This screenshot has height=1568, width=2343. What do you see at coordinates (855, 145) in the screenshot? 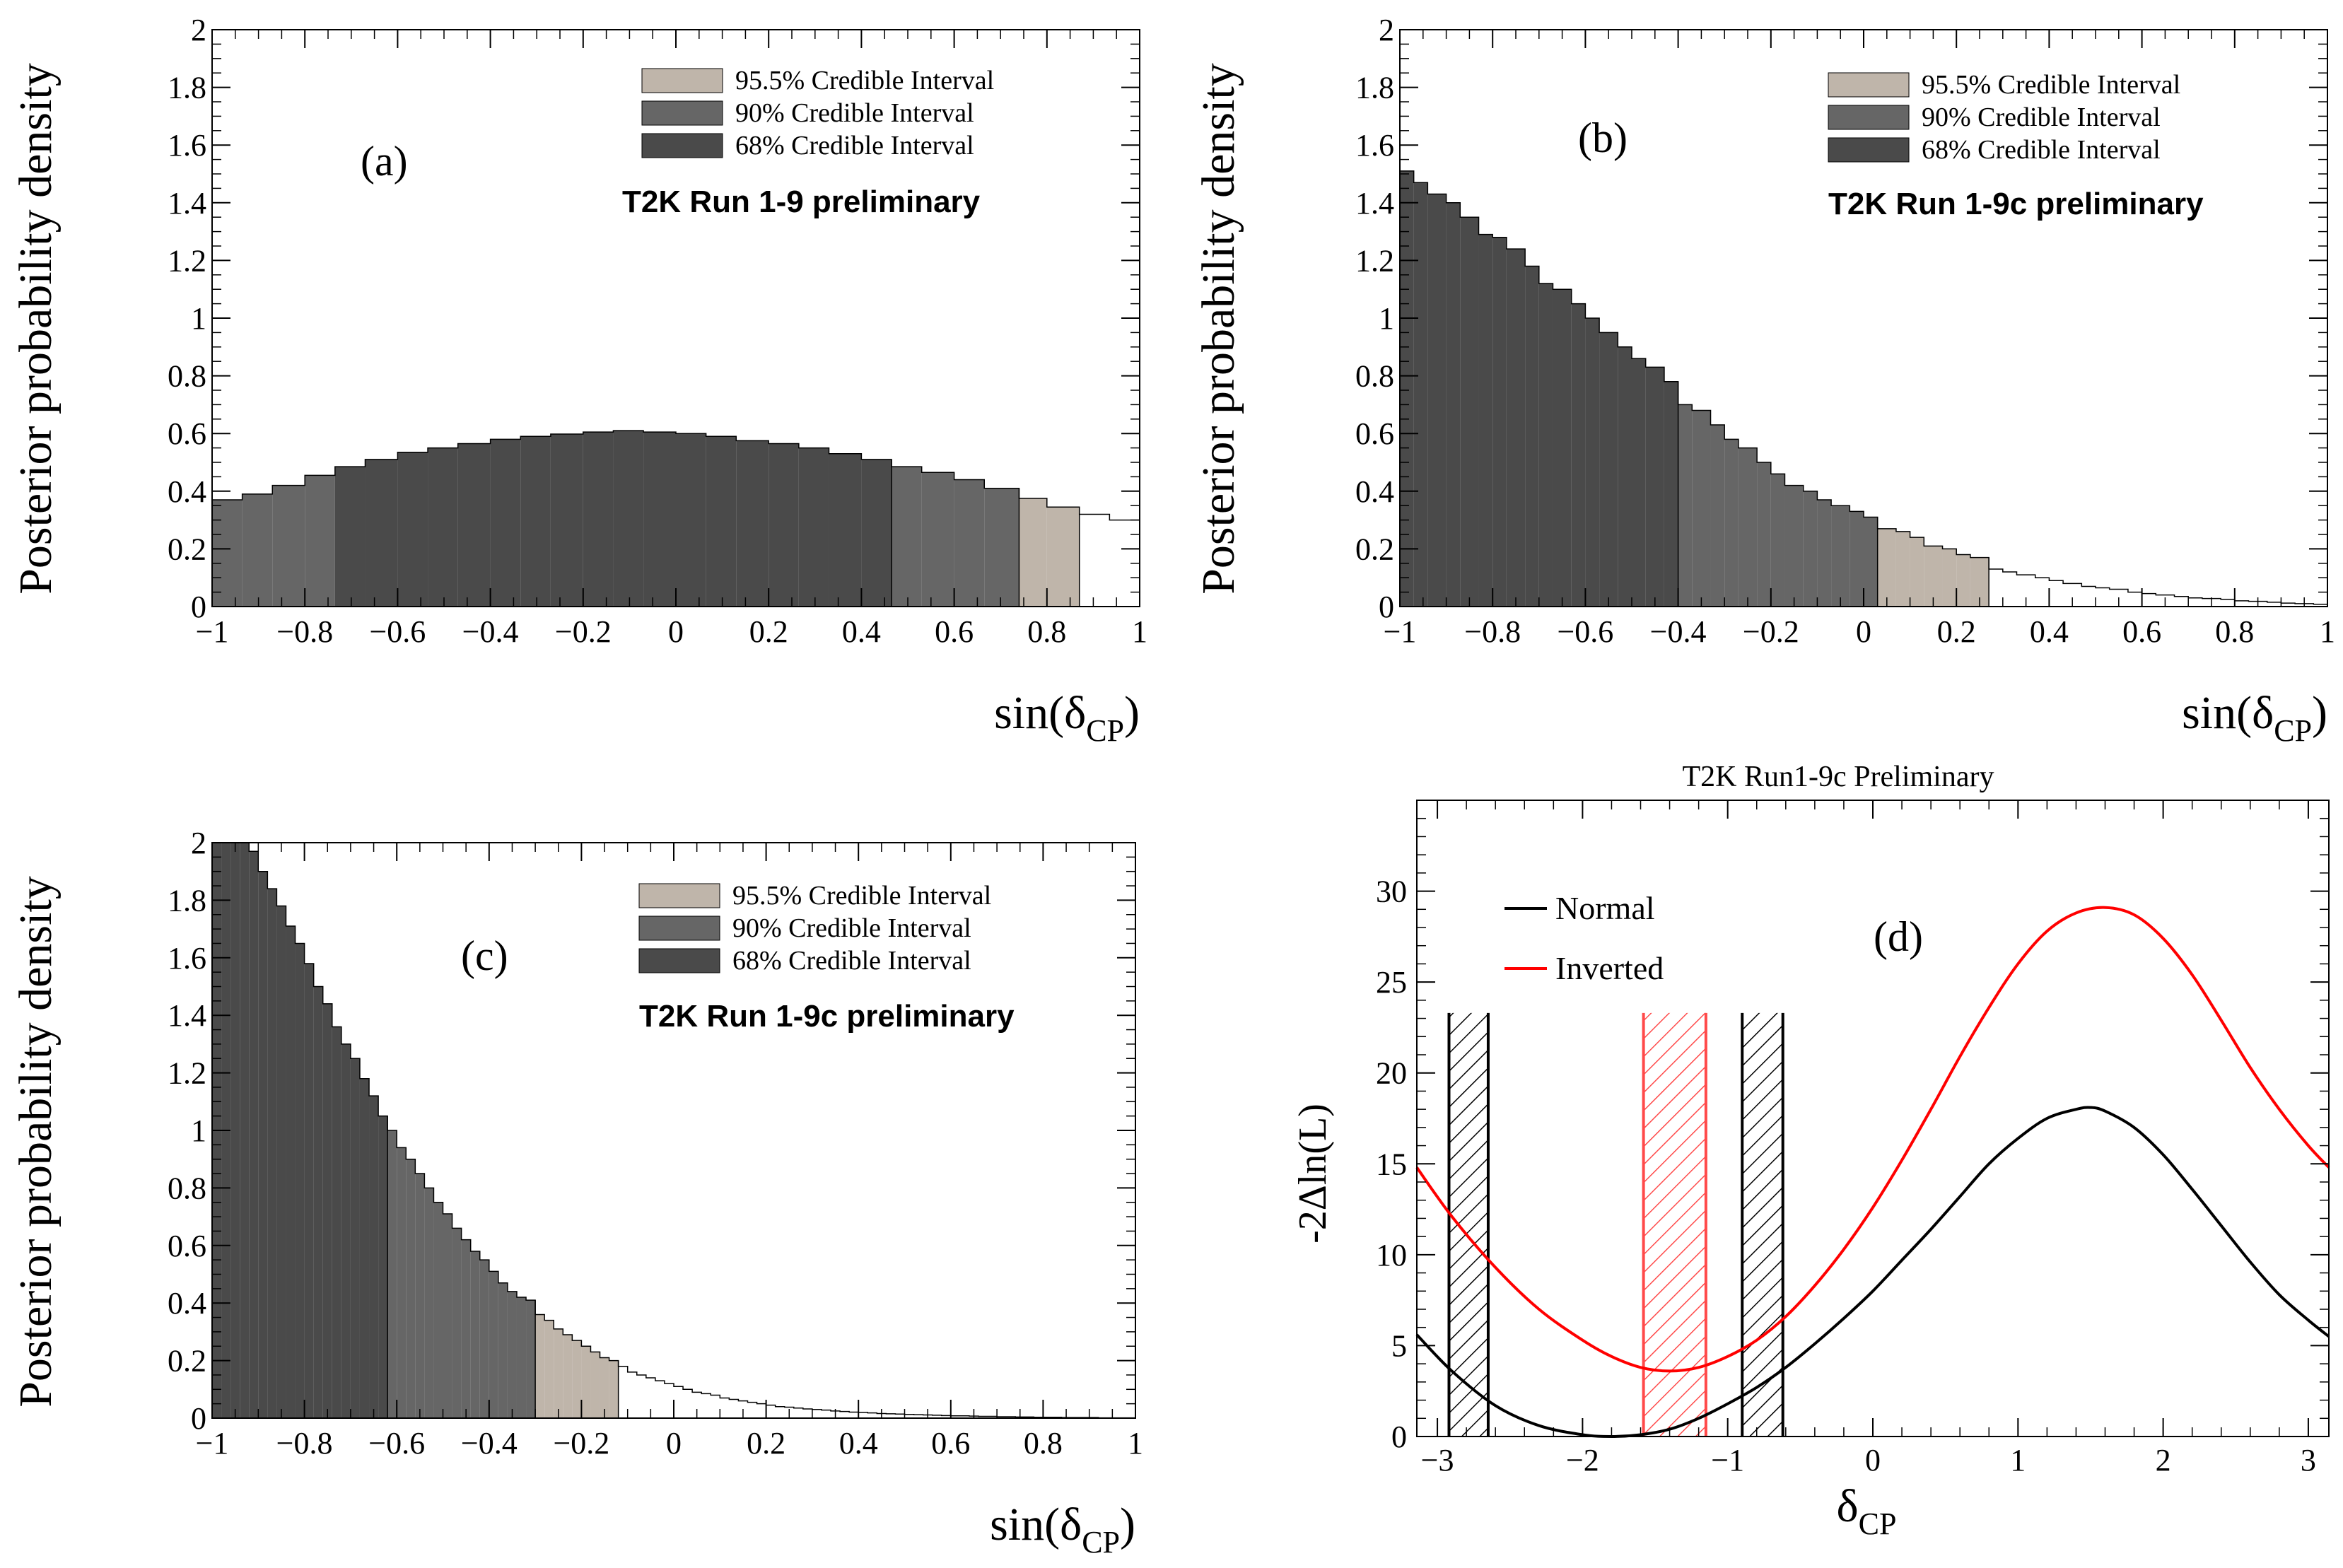
I see `legend-label-68: 68% Credible Interval` at bounding box center [855, 145].